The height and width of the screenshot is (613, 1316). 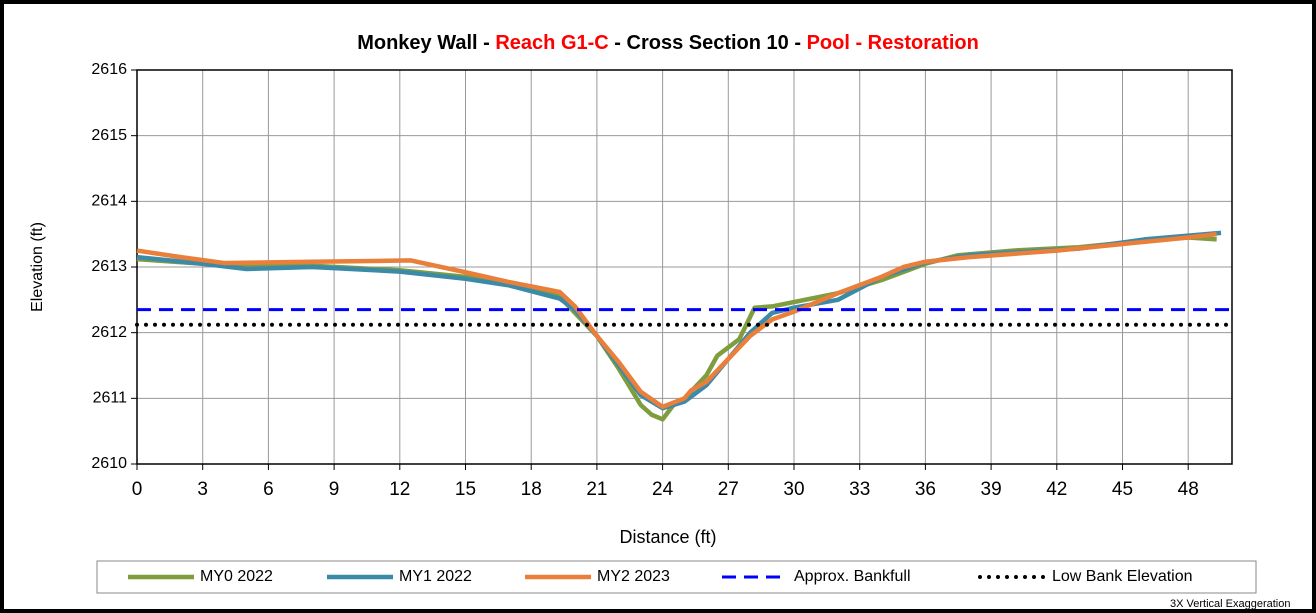 I want to click on legend-label: Low Bank Elevation, so click(x=1122, y=576).